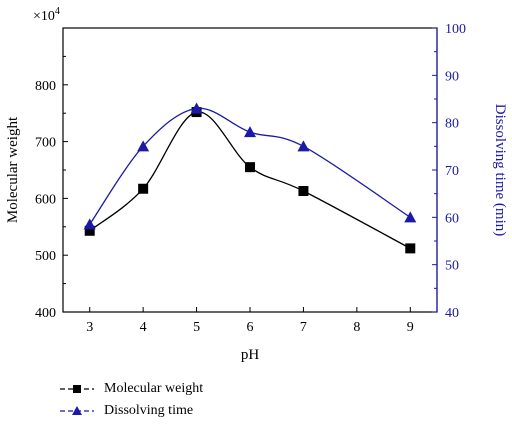  Describe the element at coordinates (452, 124) in the screenshot. I see `y2-tick-label: 80` at that location.